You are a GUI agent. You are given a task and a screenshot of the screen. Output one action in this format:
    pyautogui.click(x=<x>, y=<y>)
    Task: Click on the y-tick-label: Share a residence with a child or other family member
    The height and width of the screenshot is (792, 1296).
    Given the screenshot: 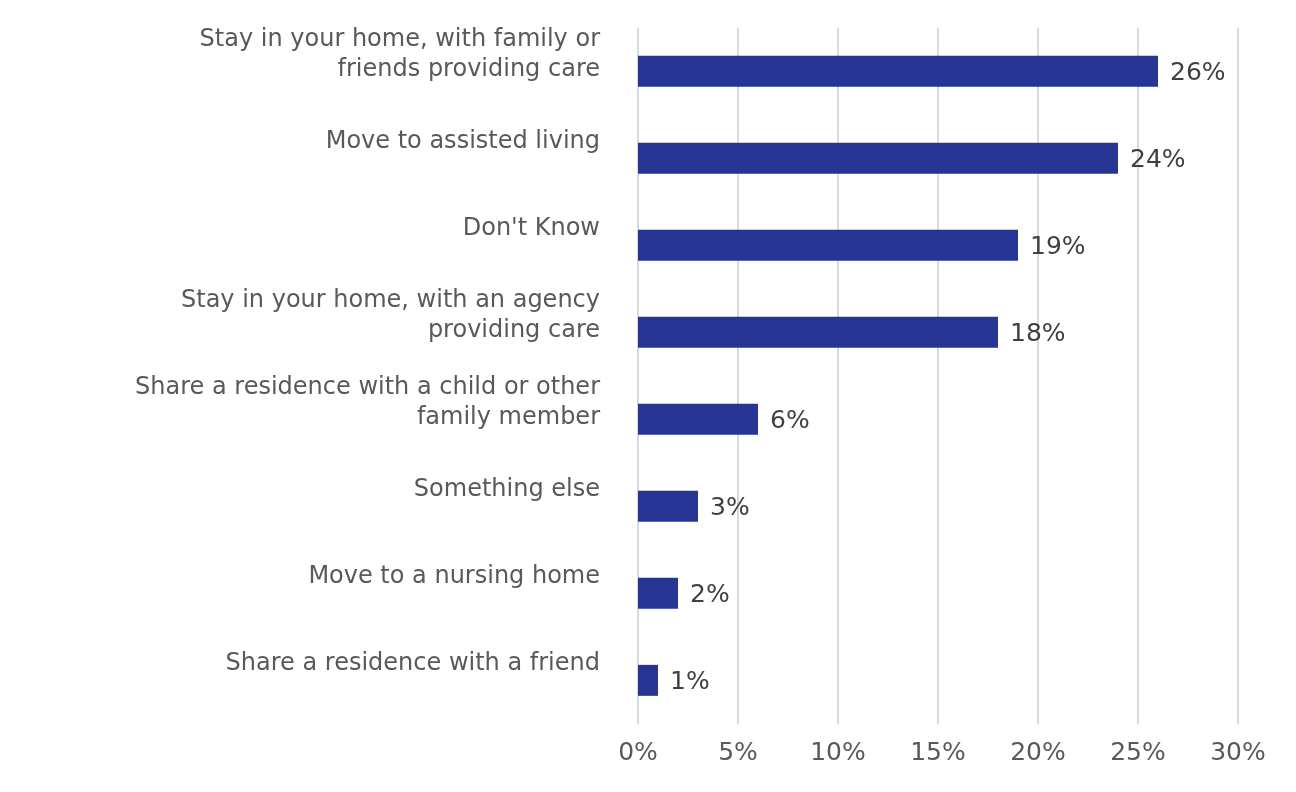 What is the action you would take?
    pyautogui.click(x=368, y=400)
    